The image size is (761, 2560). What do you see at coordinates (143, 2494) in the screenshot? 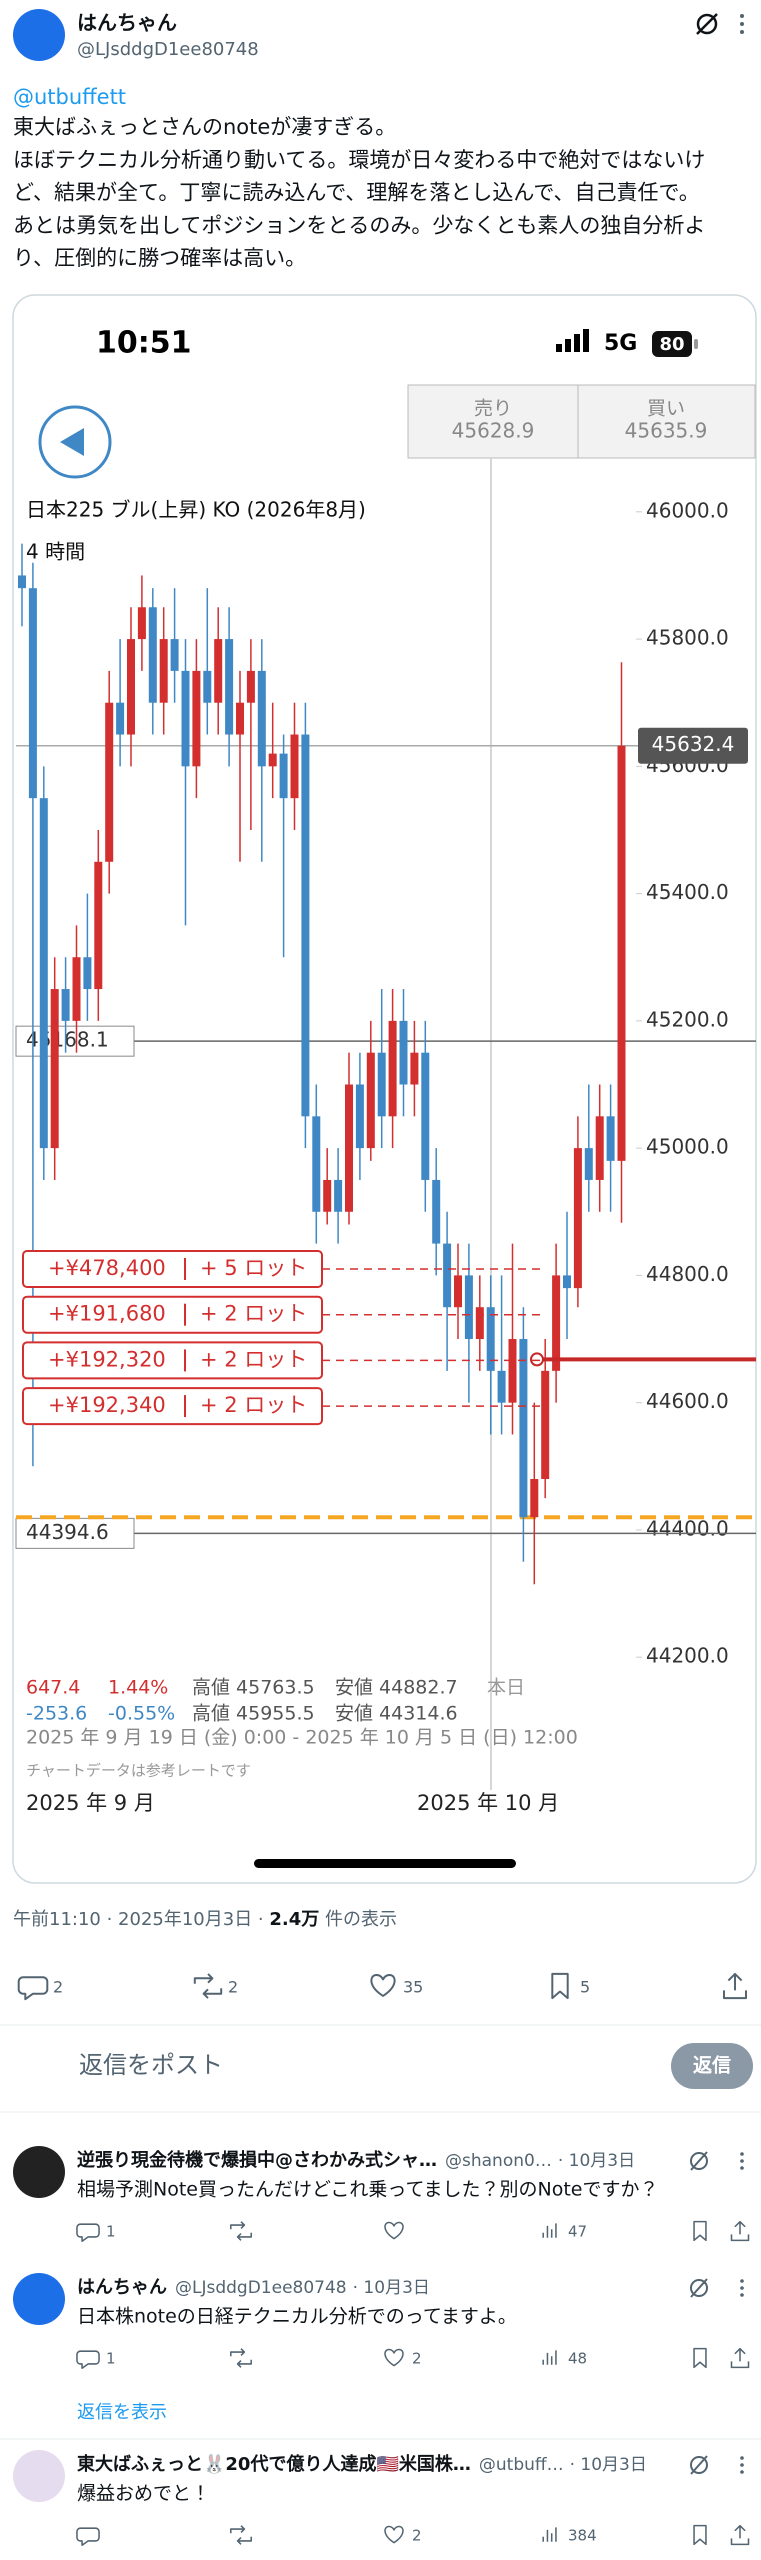
I see `reply-text: 爆益おめでと！` at bounding box center [143, 2494].